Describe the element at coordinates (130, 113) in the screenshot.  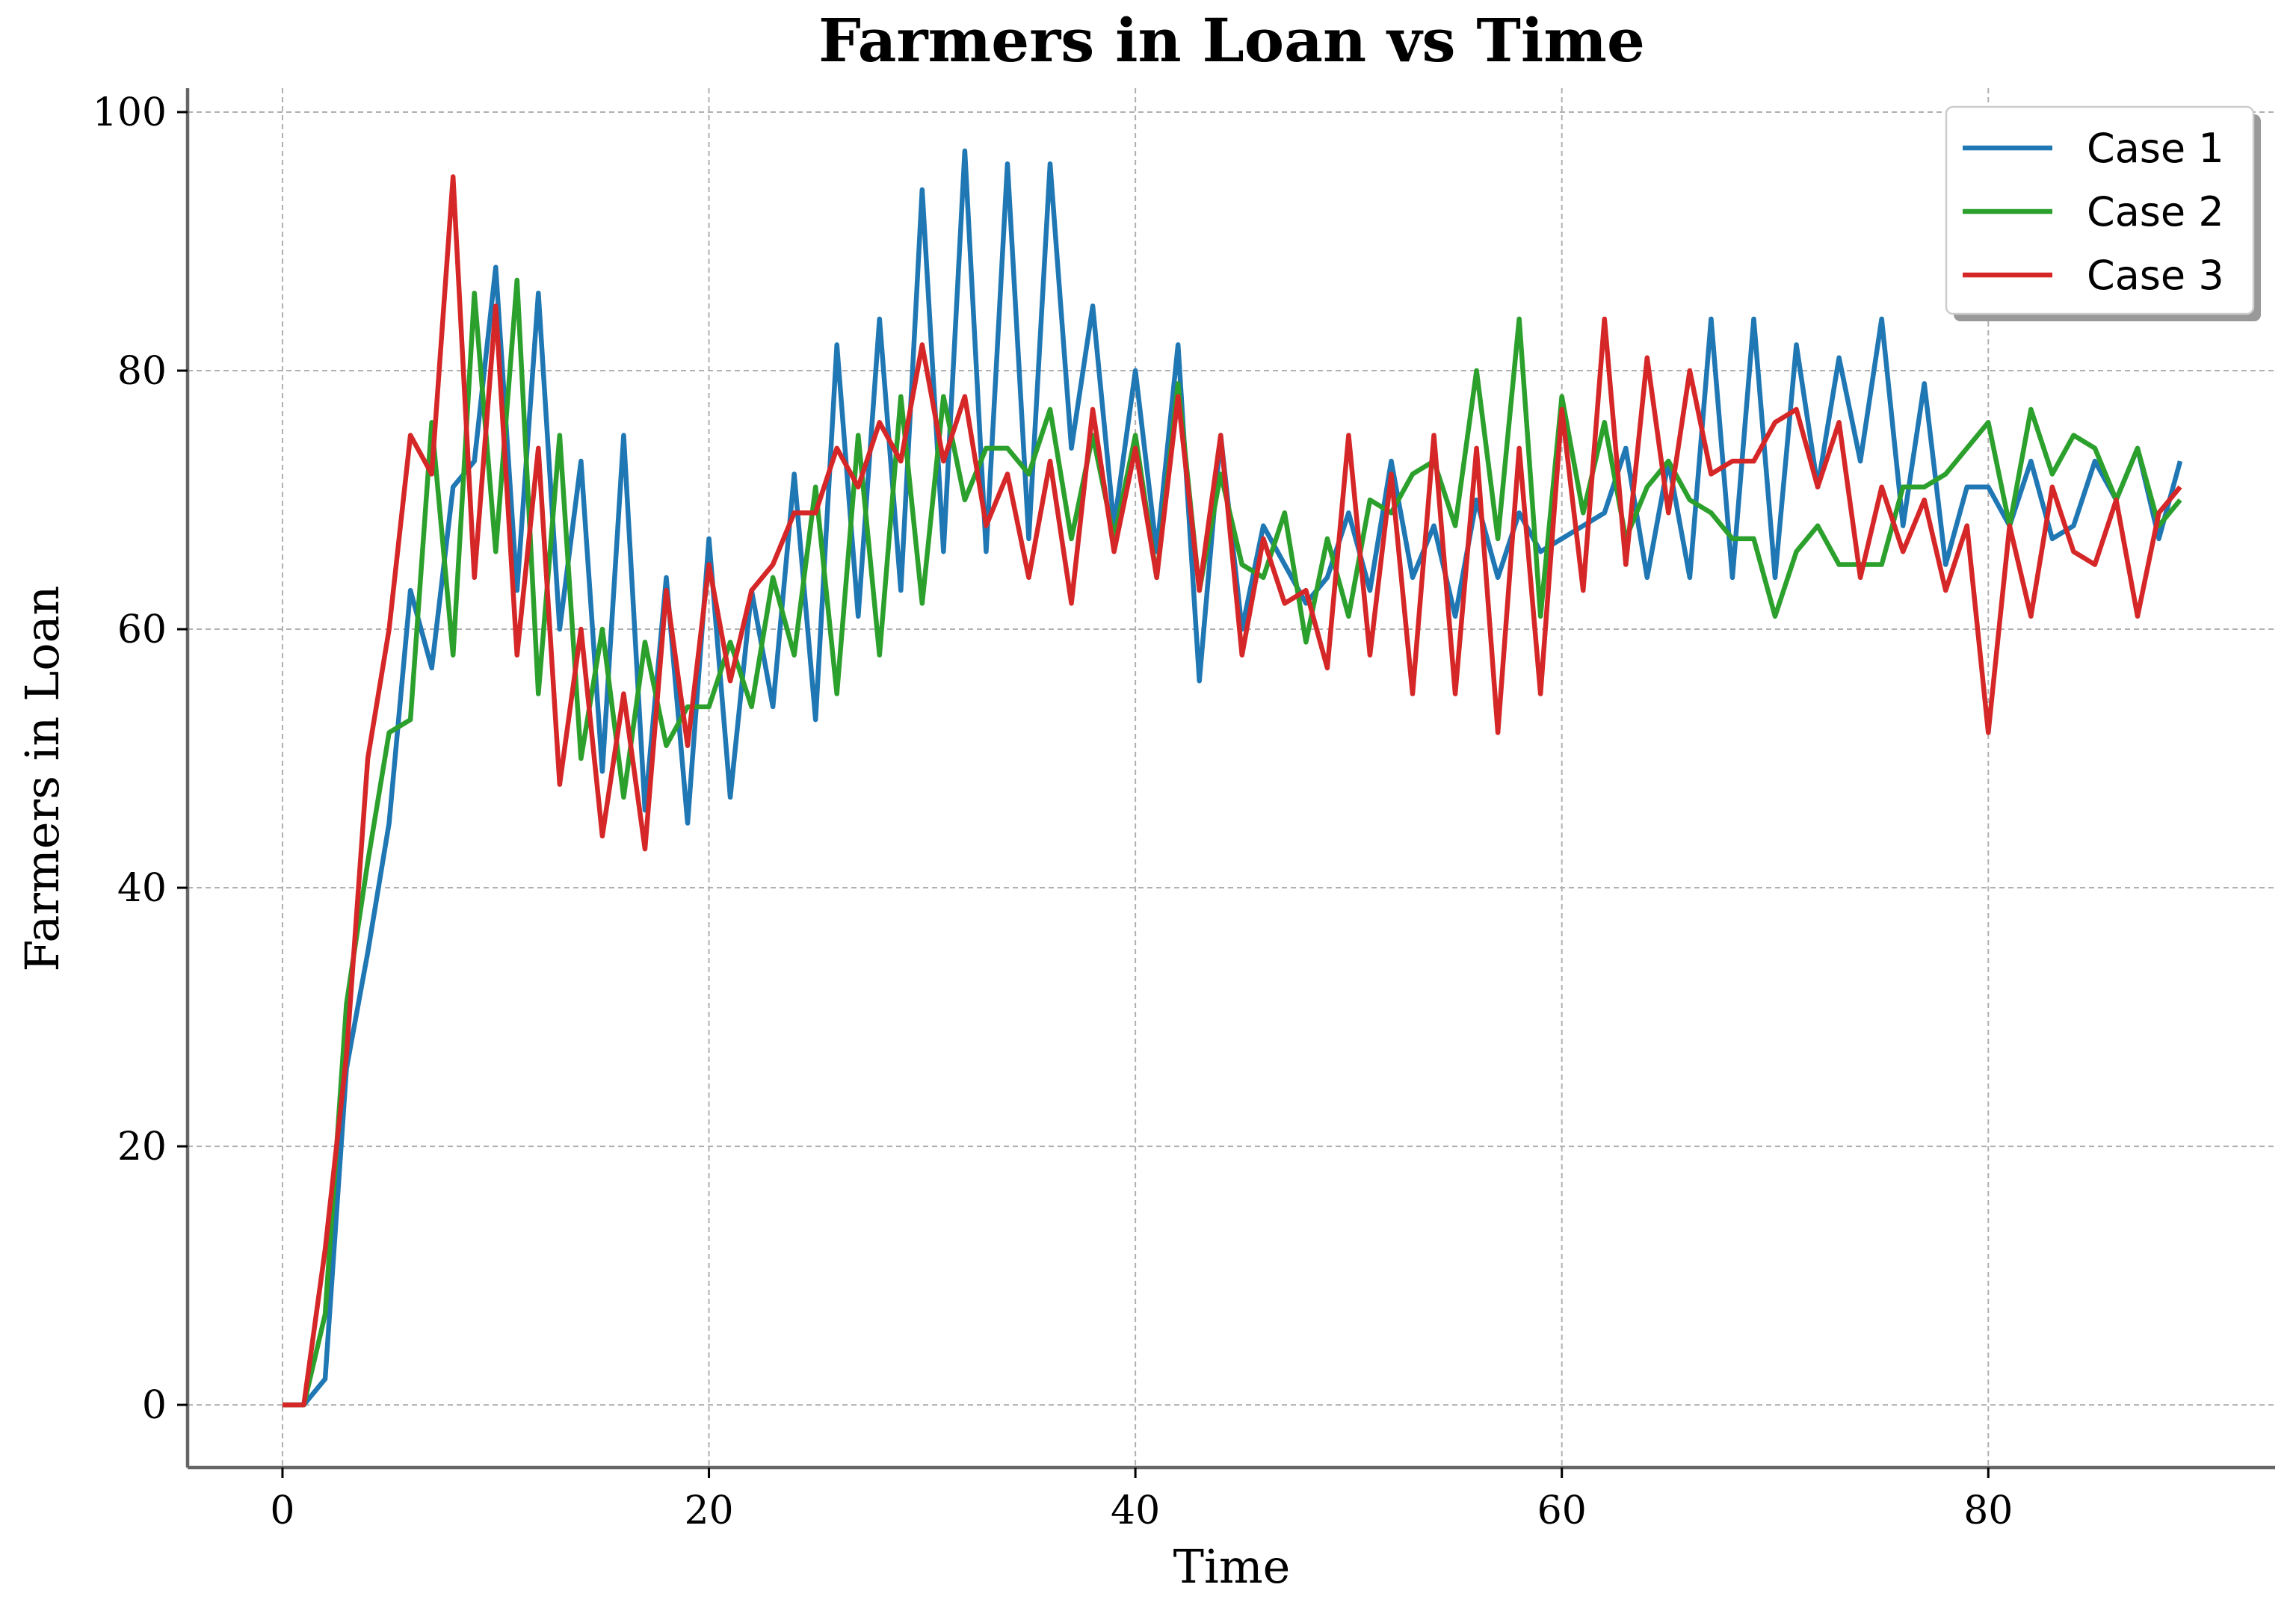
I see `y-tick-label: 100` at that location.